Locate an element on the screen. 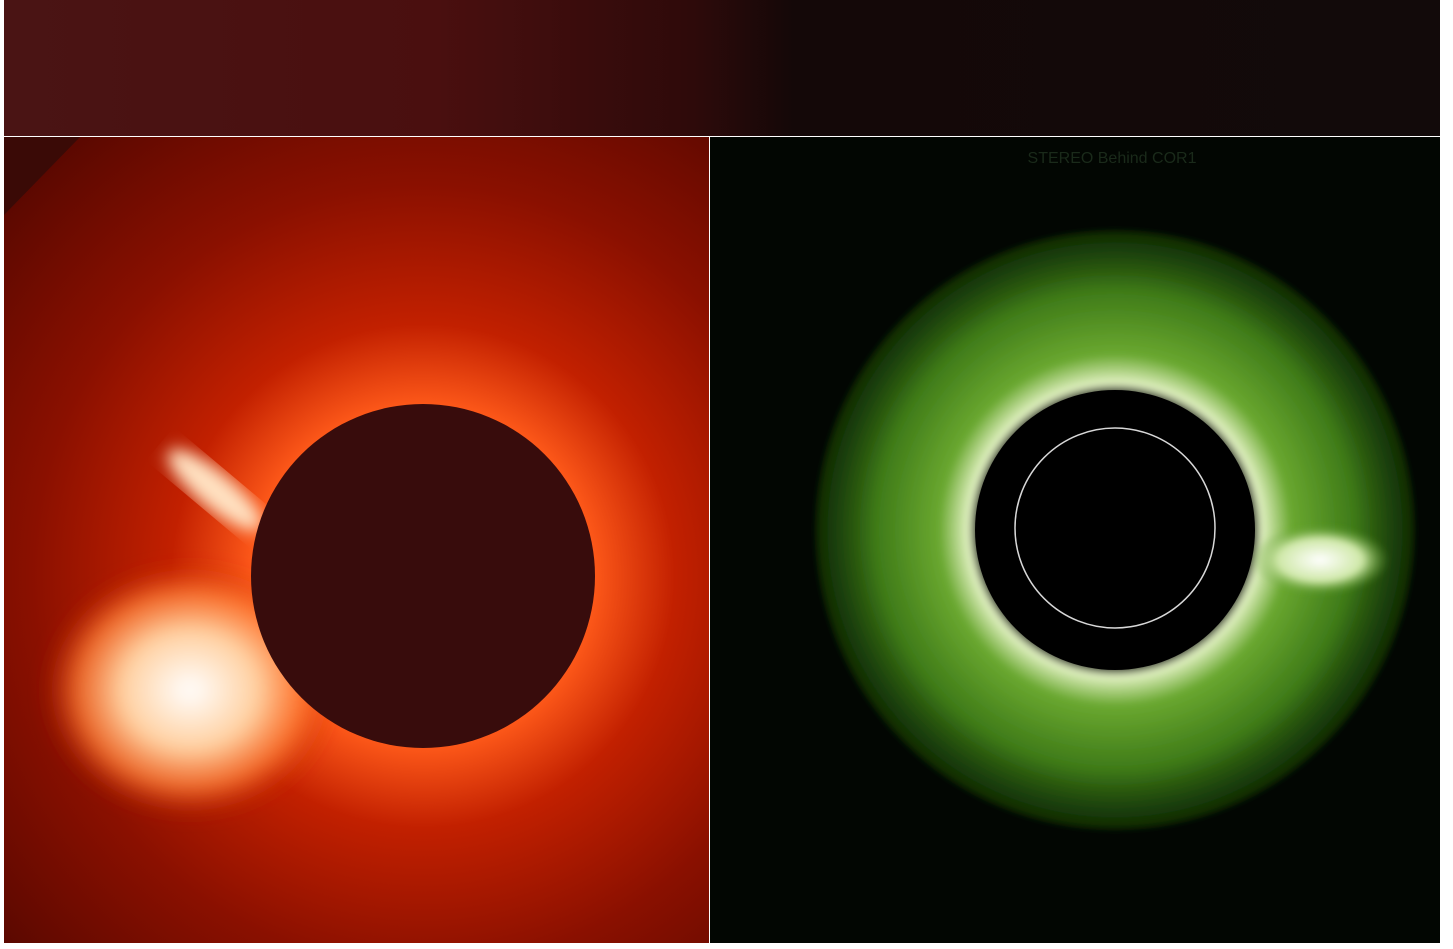  instrument-label: STEREO Behind COR1 is located at coordinates (1112, 158).